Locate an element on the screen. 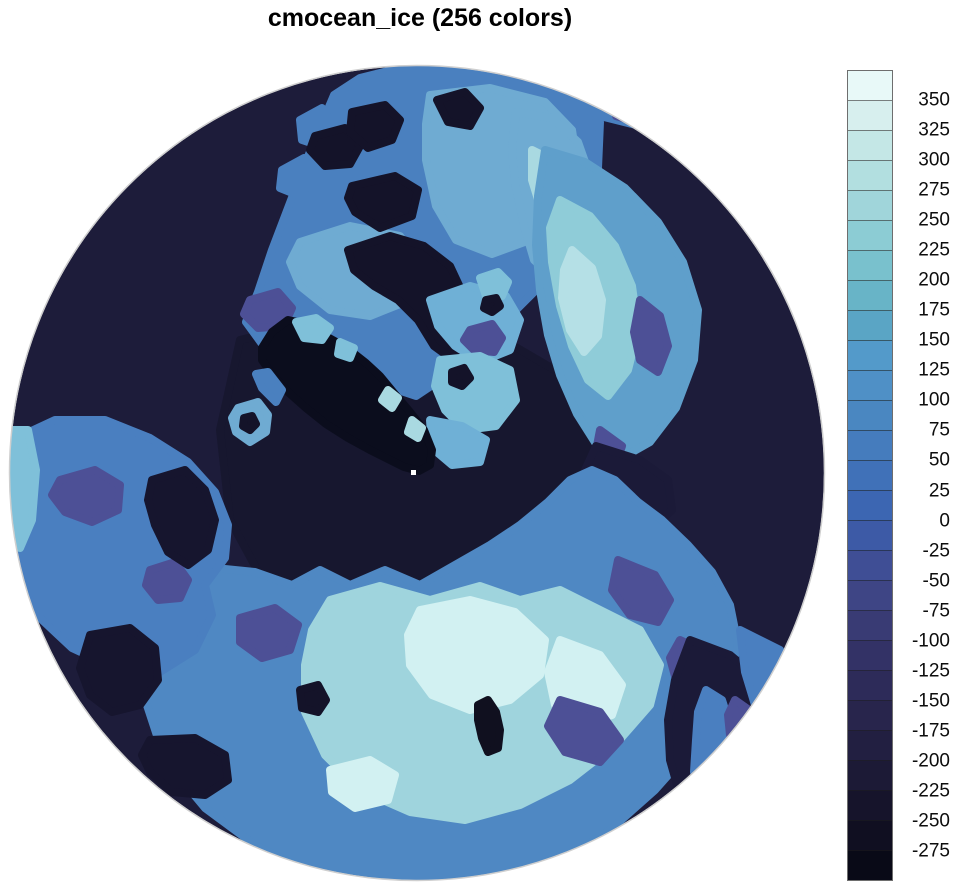  map-region-caa-purple is located at coordinates (483, 338).